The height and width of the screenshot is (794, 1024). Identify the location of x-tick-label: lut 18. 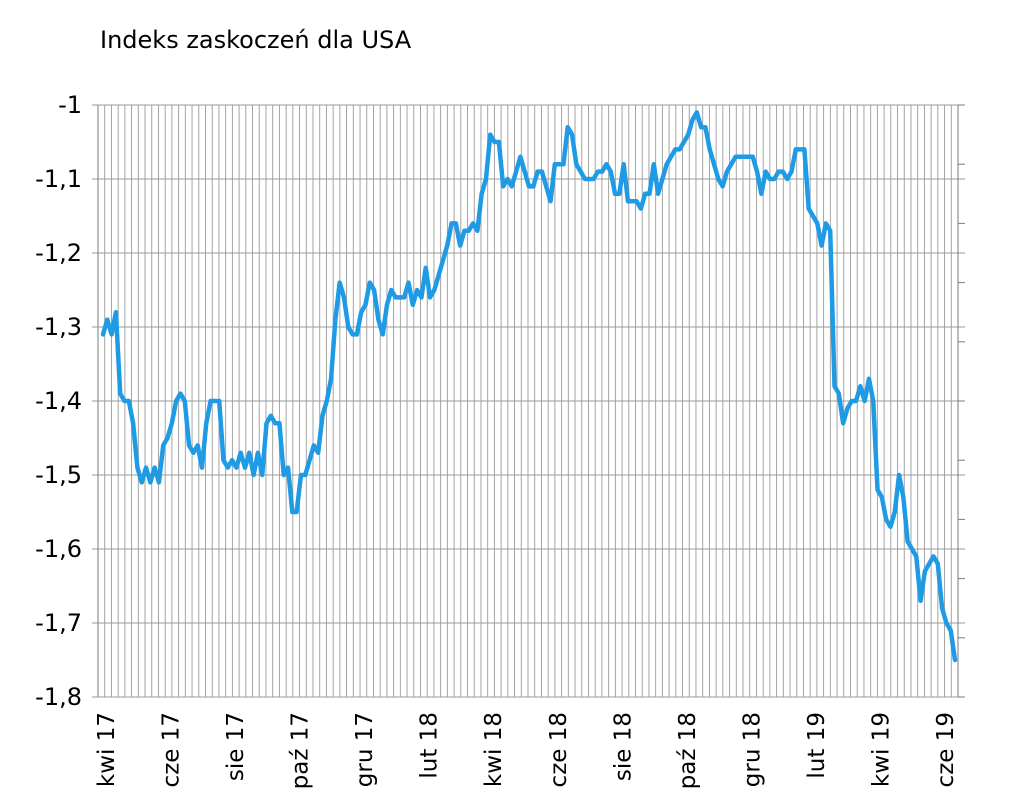
(430, 745).